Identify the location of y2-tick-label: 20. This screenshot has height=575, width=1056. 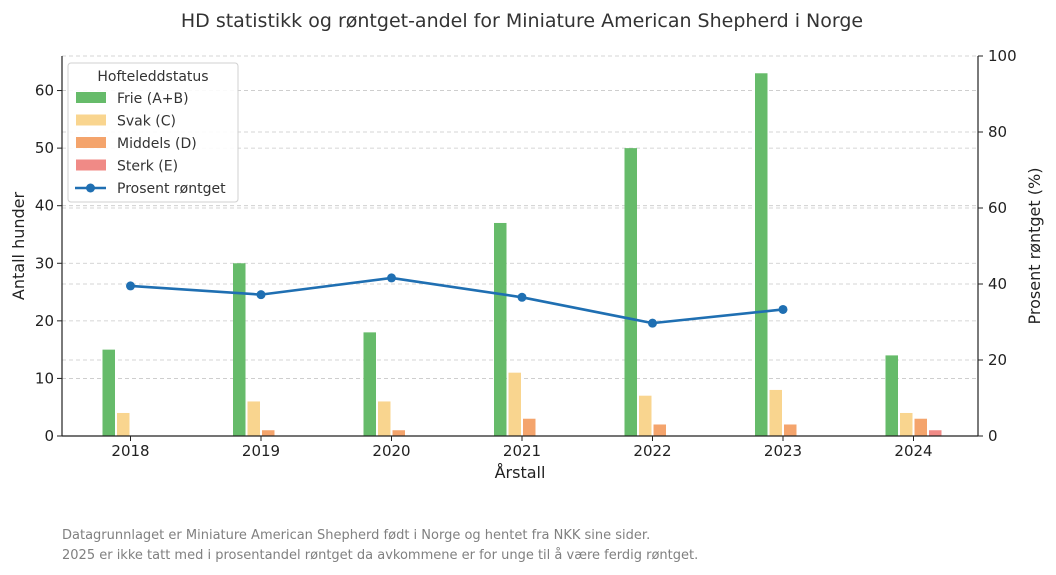
(997, 360).